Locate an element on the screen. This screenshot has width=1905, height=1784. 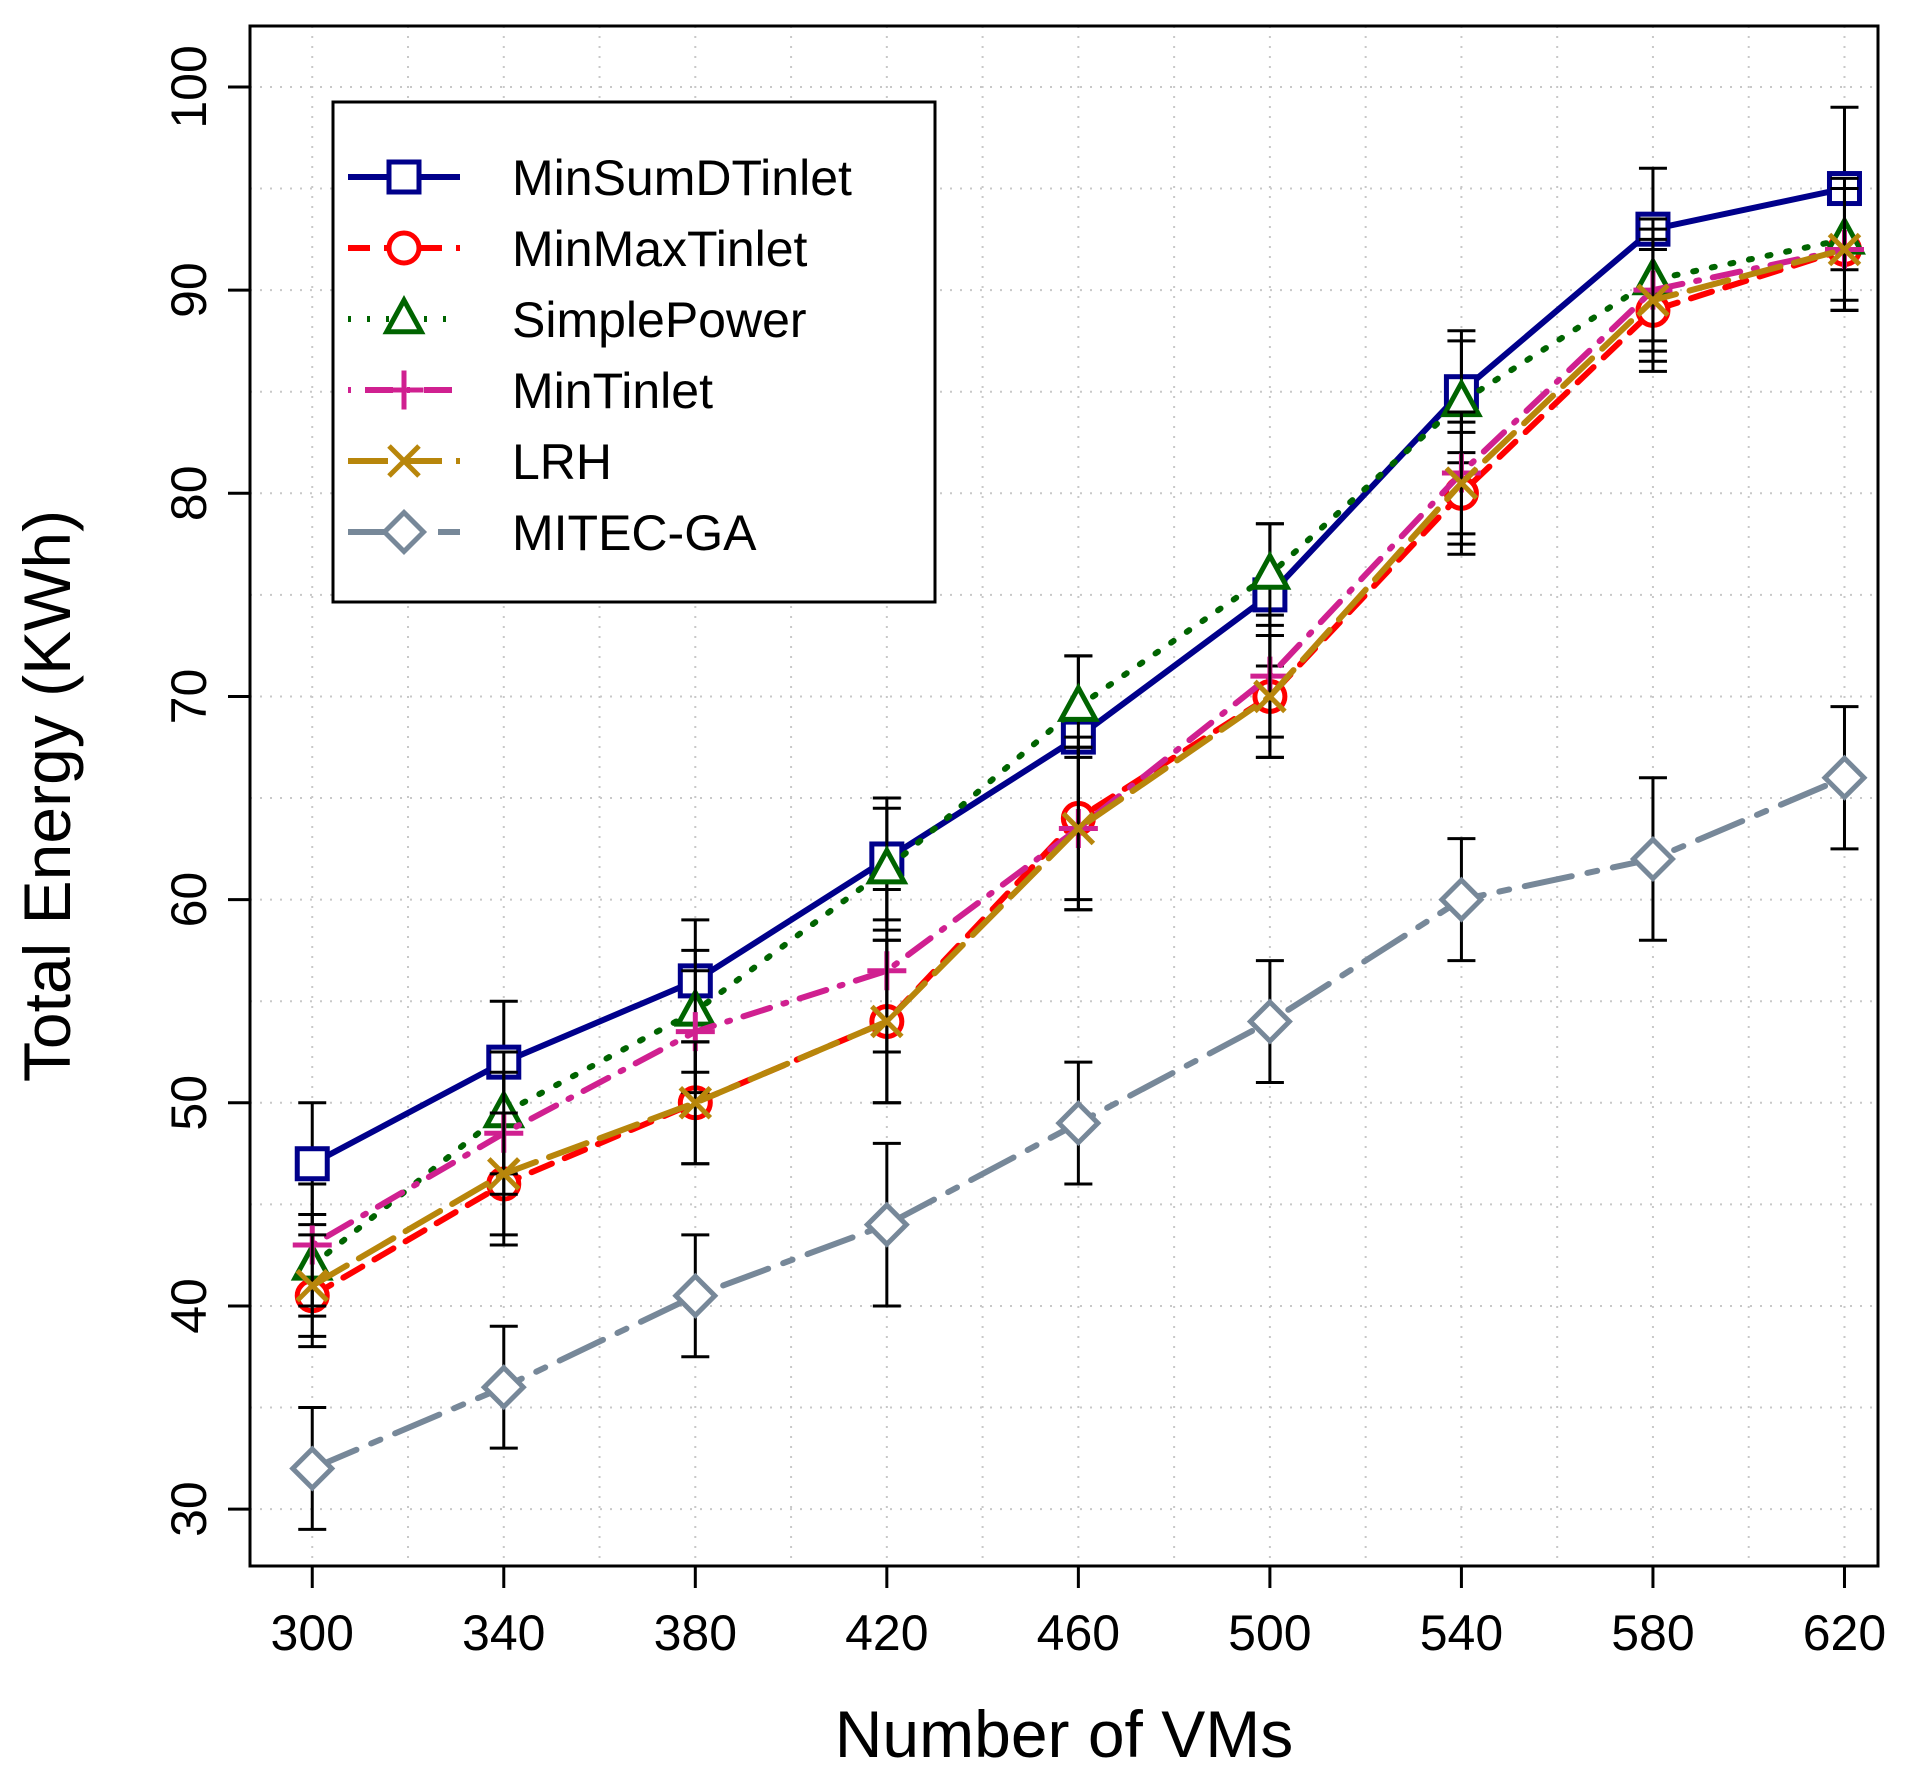
legend-item-minmaxtinlet: MinMaxTinlet is located at coordinates (578, 249).